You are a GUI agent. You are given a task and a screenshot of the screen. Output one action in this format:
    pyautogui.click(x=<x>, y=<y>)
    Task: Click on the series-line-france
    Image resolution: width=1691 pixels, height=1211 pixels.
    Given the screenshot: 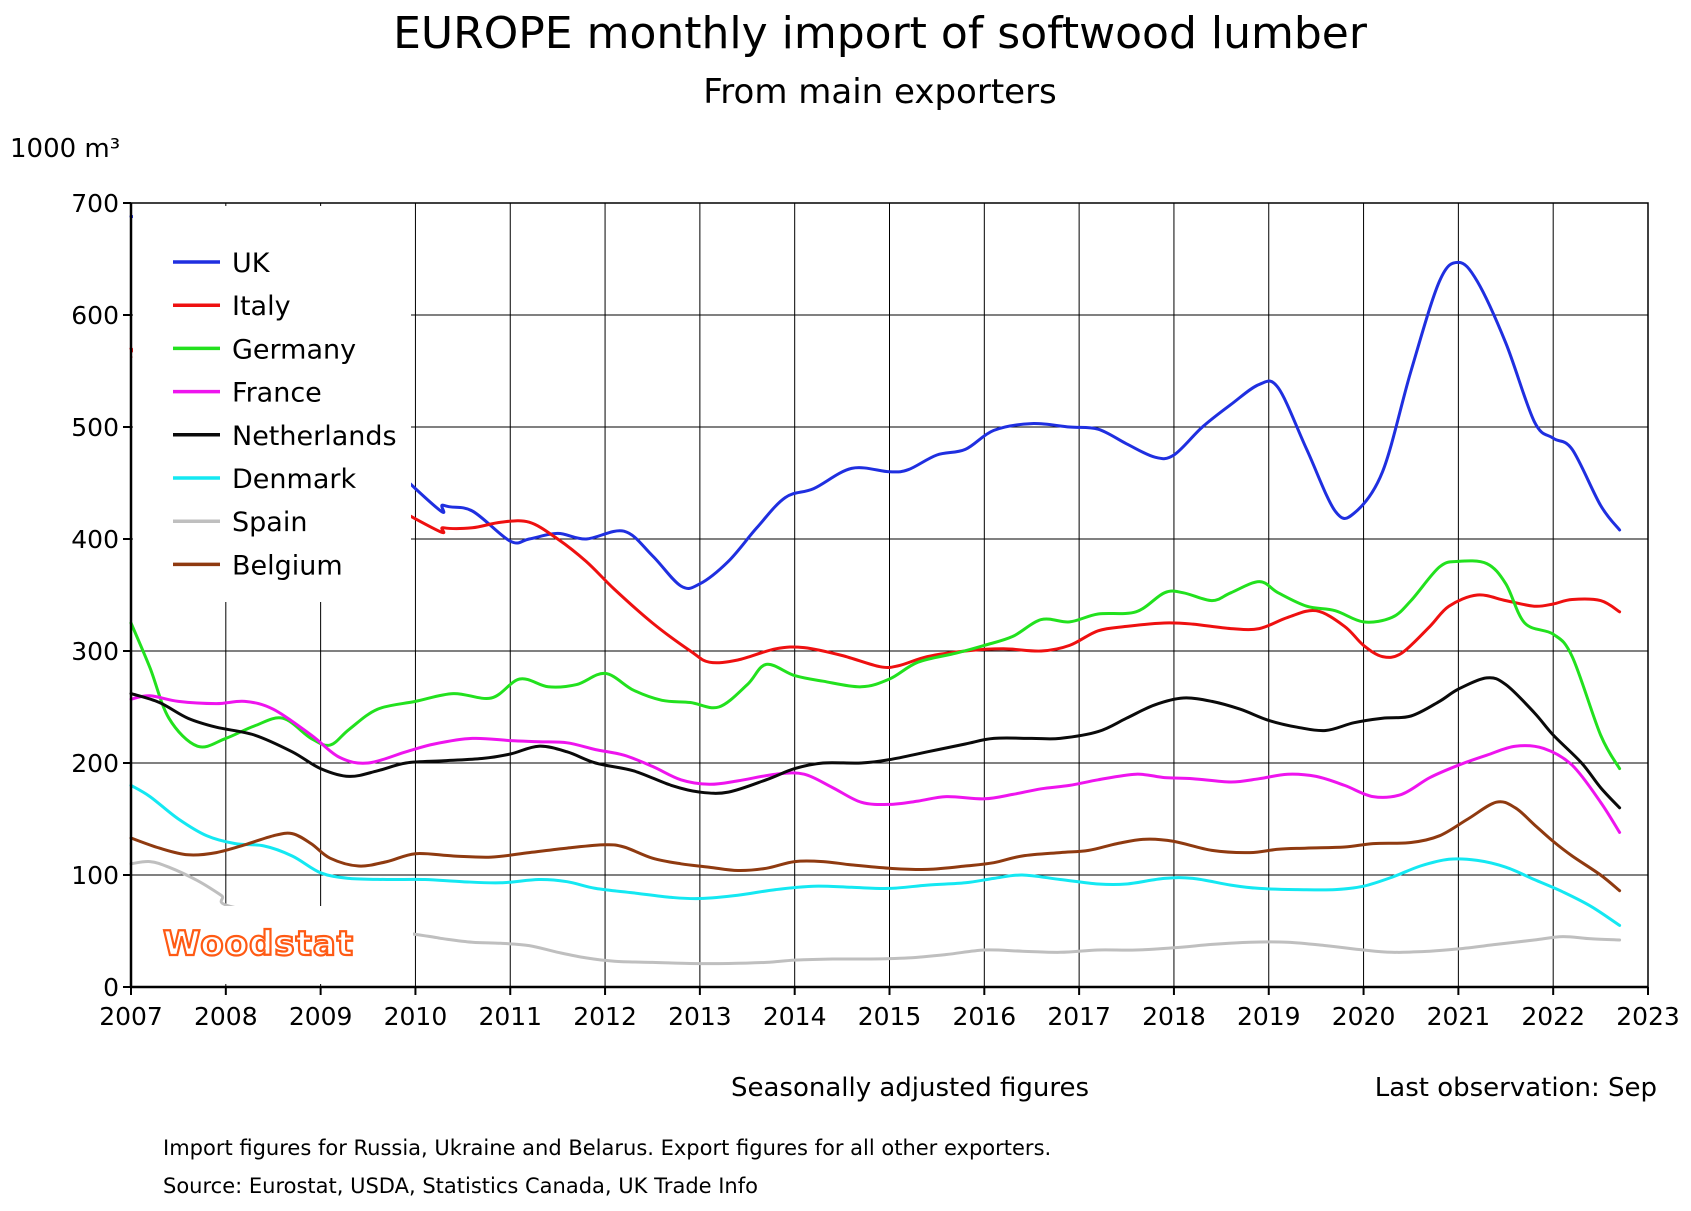 What is the action you would take?
    pyautogui.click(x=875, y=764)
    